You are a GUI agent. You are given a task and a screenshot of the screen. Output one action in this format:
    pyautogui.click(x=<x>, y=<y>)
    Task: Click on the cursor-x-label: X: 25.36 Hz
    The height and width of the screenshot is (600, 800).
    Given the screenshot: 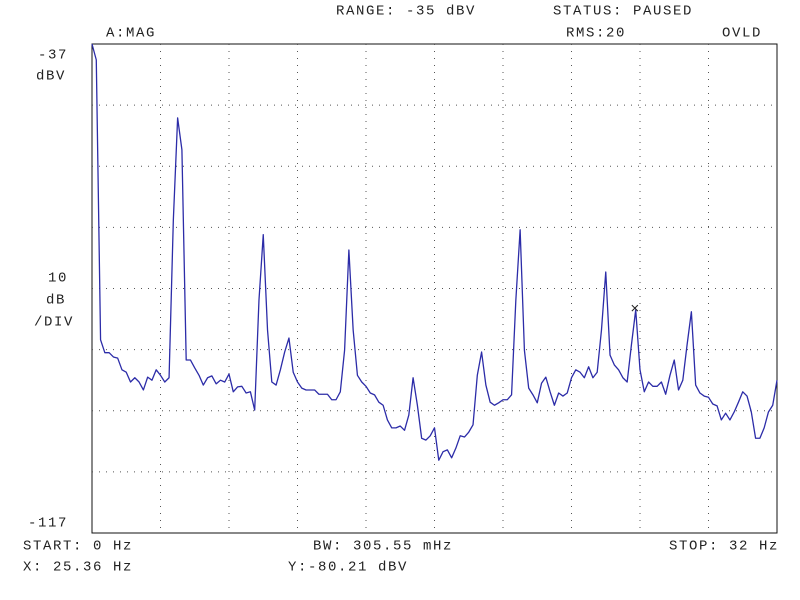 What is the action you would take?
    pyautogui.click(x=78, y=568)
    